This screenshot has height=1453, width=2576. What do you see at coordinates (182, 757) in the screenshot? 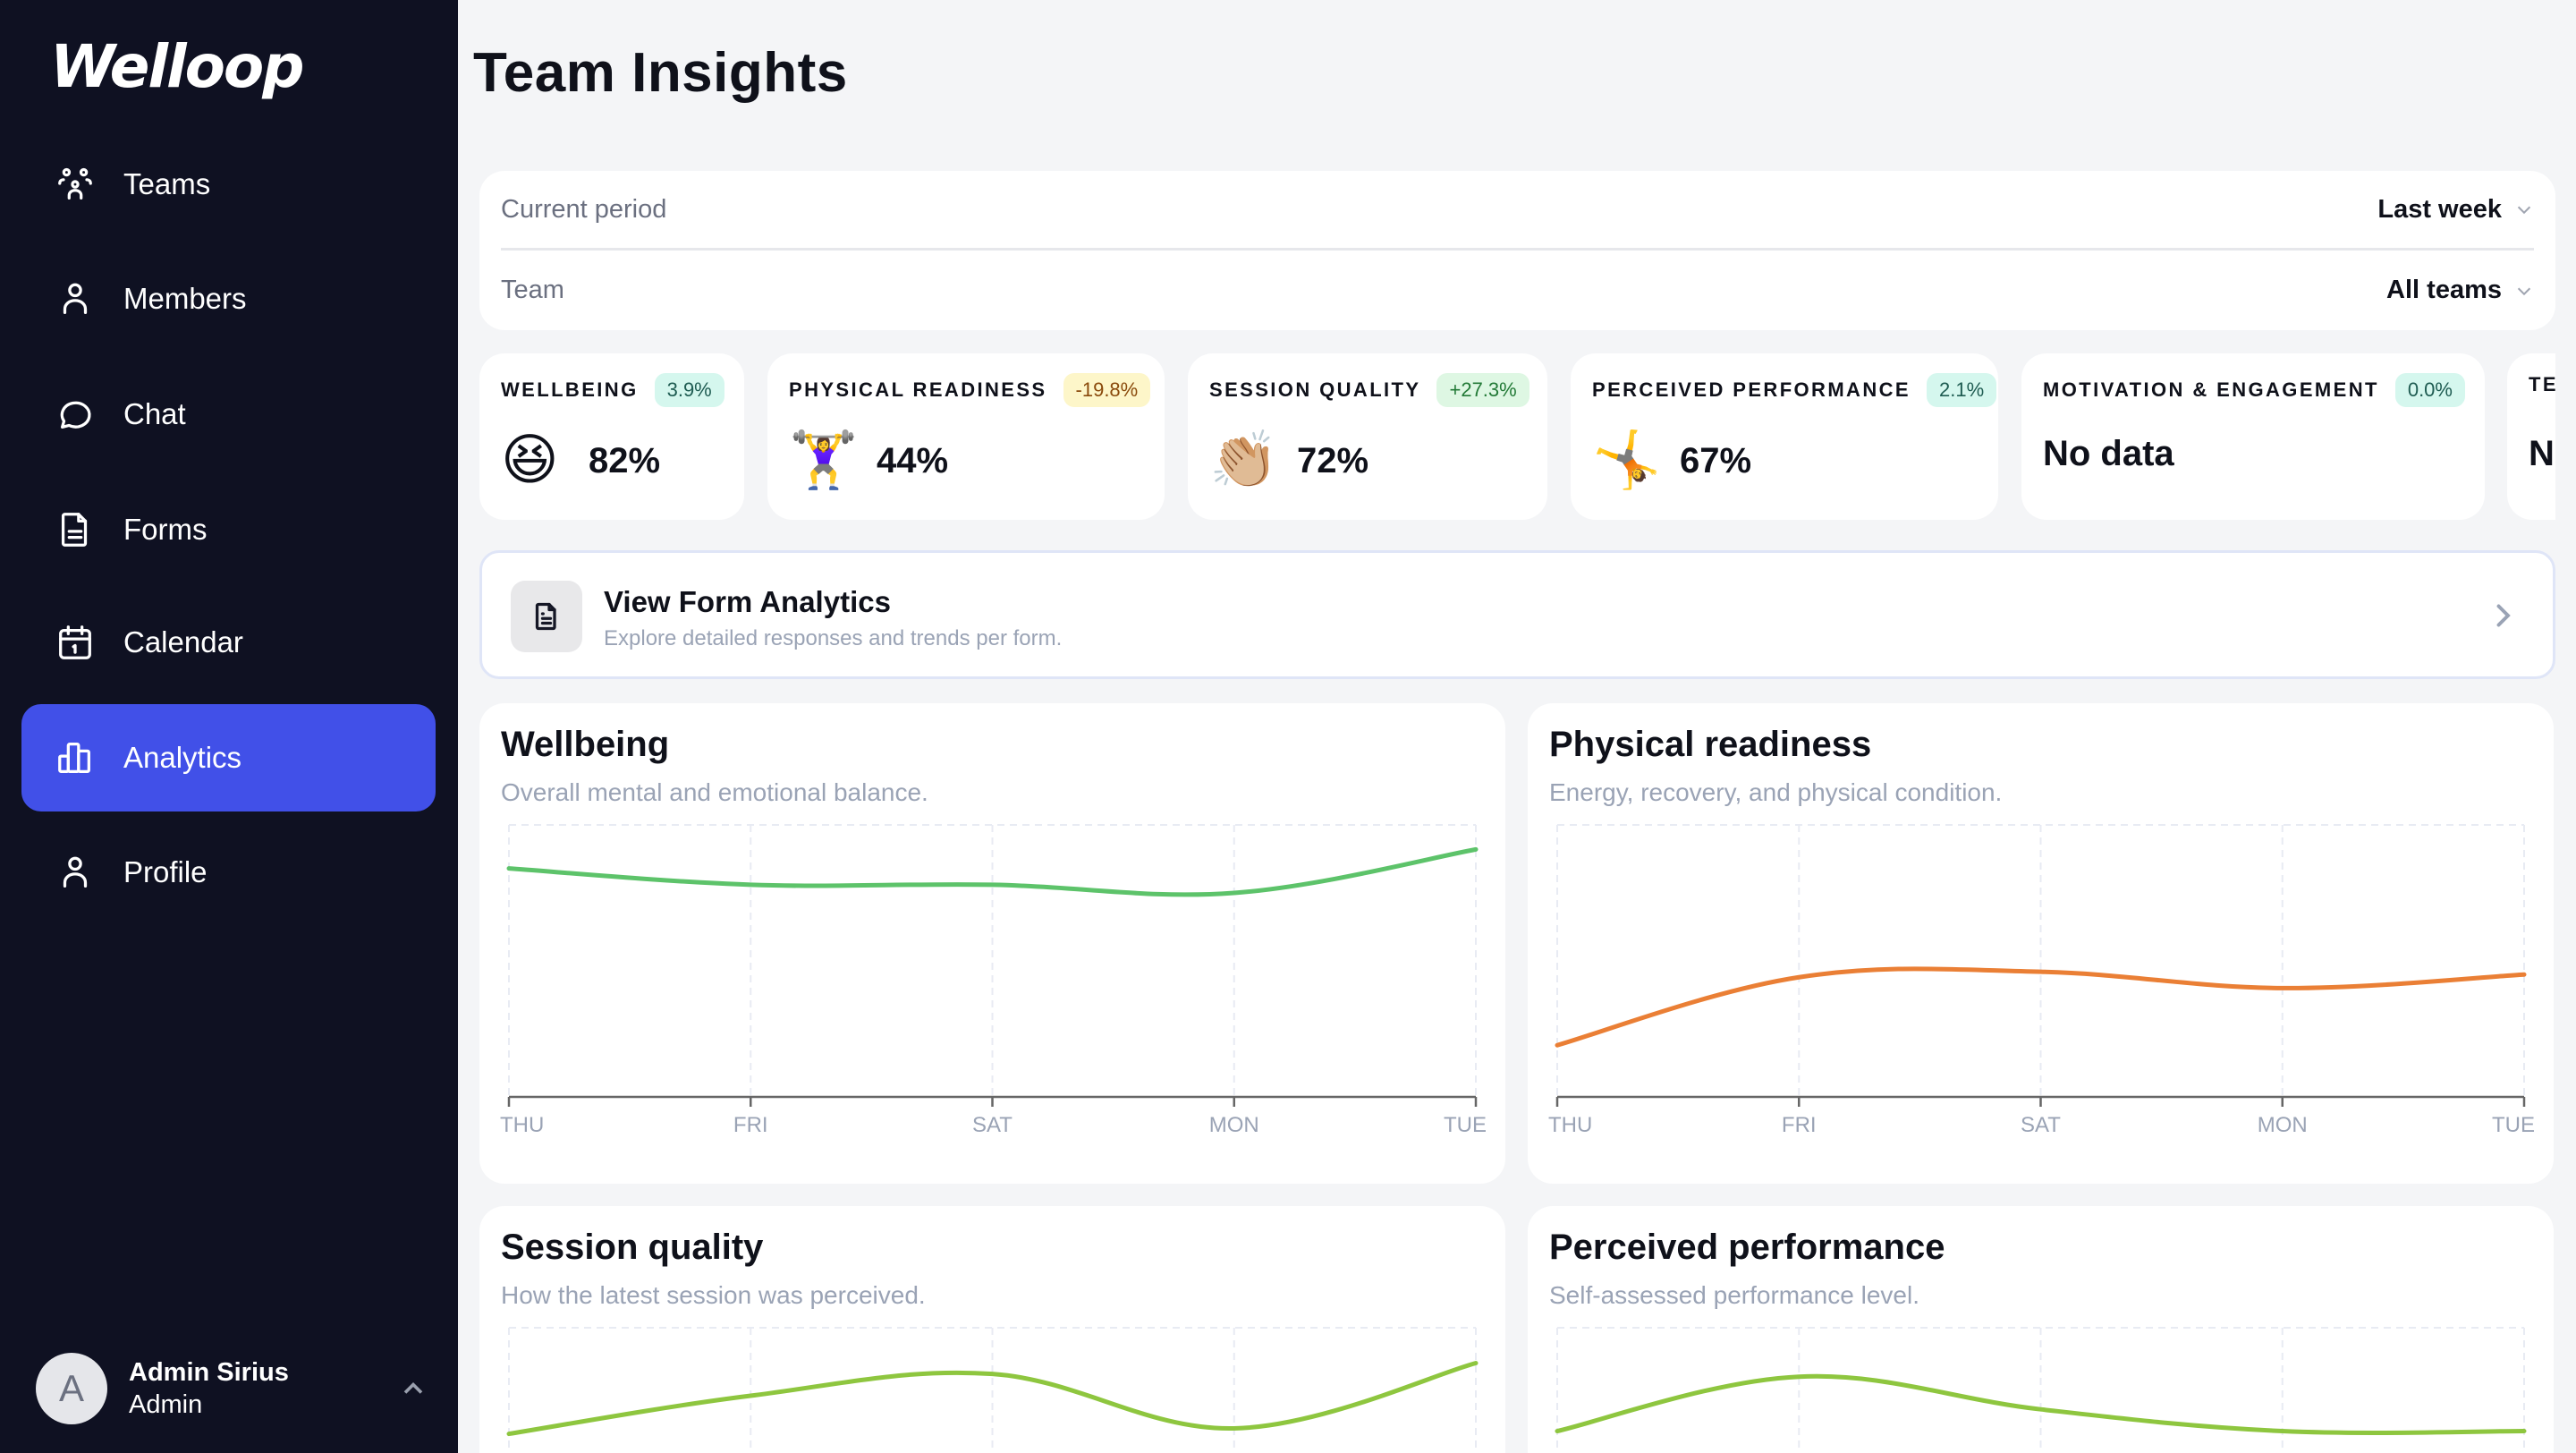
I see `sidebar-item-label: Analytics` at bounding box center [182, 757].